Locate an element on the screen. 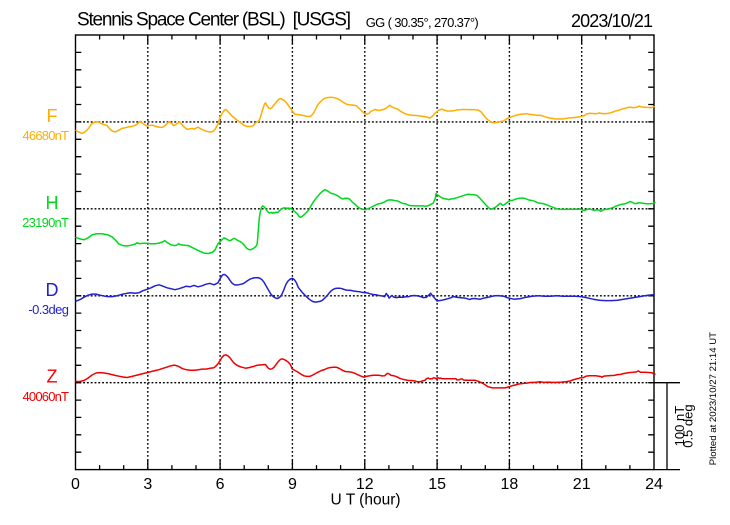 The width and height of the screenshot is (730, 525). svg-text: 2023/10/21 is located at coordinates (612, 21).